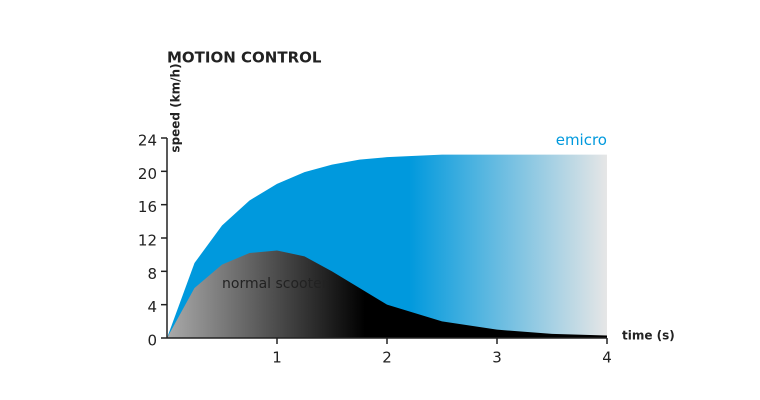 The image size is (760, 400). Describe the element at coordinates (147, 141) in the screenshot. I see `y-tick-label: 24` at that location.